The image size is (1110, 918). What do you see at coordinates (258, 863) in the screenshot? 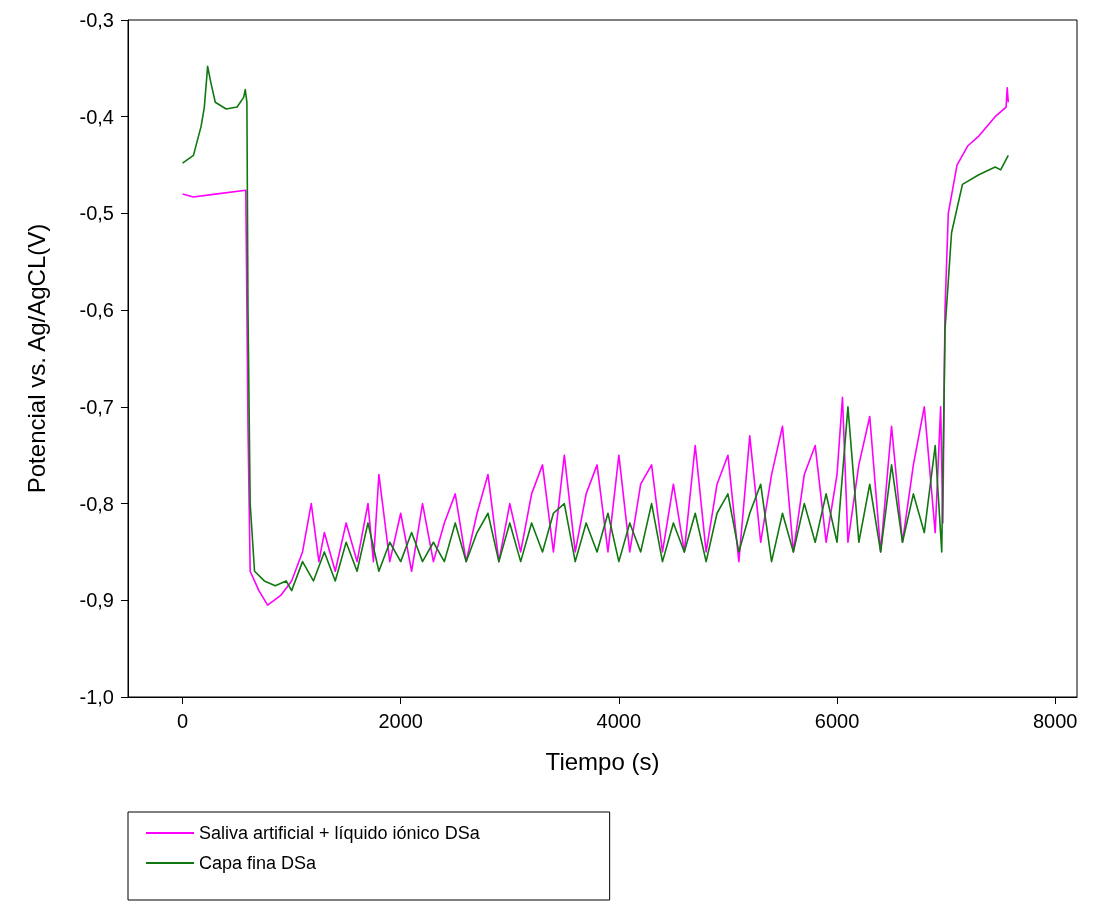
I see `legend-label: Capa fina DSa` at bounding box center [258, 863].